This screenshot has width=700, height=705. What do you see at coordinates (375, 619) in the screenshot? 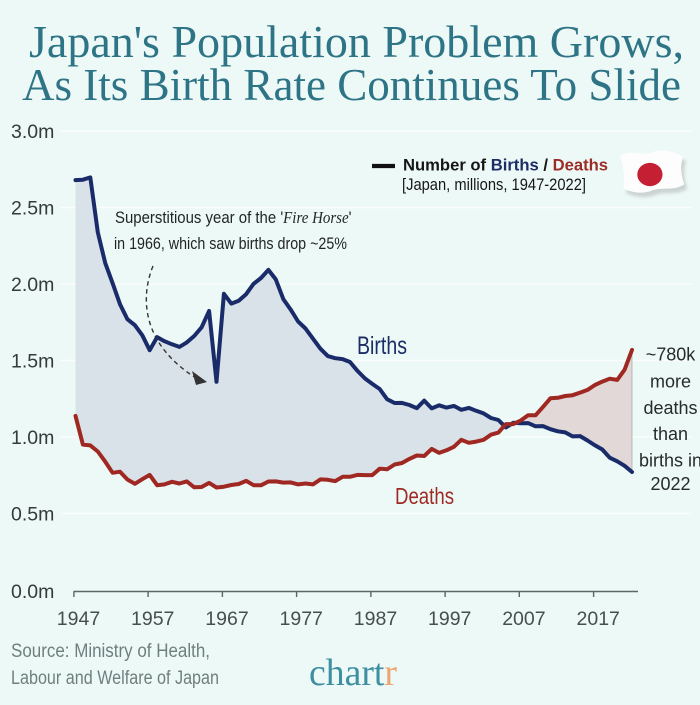
I see `svg-text: 1987` at bounding box center [375, 619].